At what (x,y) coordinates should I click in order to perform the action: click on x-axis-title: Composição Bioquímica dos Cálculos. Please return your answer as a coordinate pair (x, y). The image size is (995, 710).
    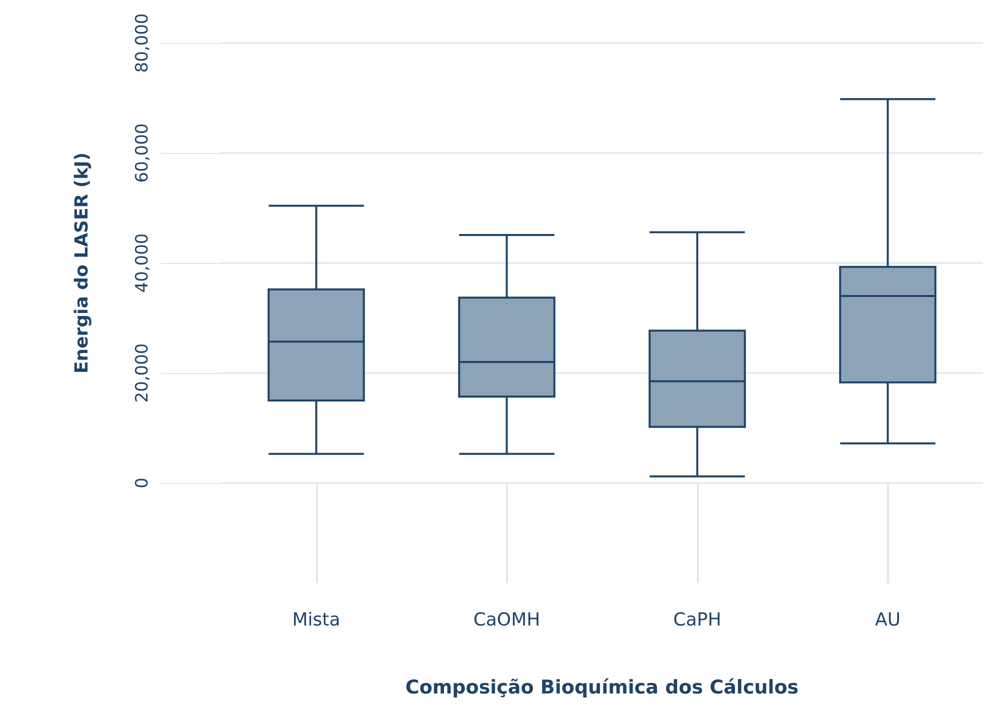
    Looking at the image, I should click on (602, 687).